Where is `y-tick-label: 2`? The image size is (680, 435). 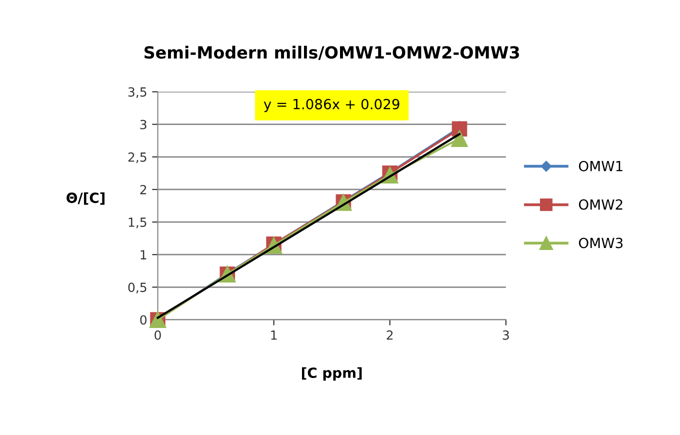
y-tick-label: 2 is located at coordinates (143, 189).